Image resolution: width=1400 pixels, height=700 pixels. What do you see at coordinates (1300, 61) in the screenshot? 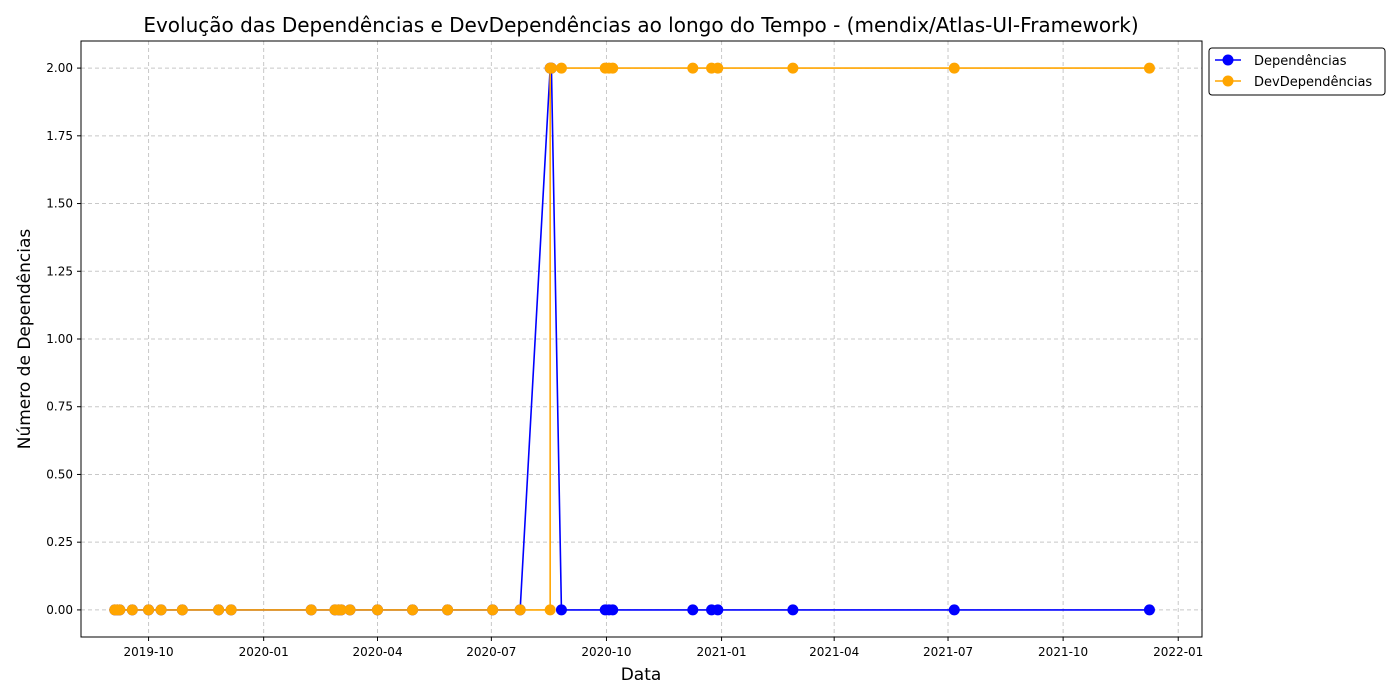
I see `legend-label: Dependências` at bounding box center [1300, 61].